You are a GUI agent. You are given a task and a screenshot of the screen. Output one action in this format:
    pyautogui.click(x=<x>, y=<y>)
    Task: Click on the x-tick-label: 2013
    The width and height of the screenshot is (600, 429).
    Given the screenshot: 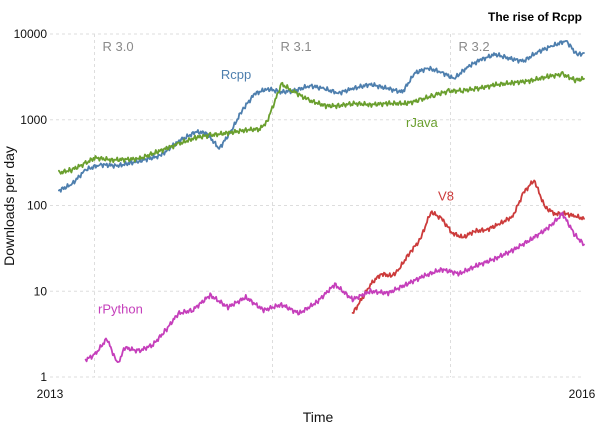 What is the action you would take?
    pyautogui.click(x=50, y=394)
    